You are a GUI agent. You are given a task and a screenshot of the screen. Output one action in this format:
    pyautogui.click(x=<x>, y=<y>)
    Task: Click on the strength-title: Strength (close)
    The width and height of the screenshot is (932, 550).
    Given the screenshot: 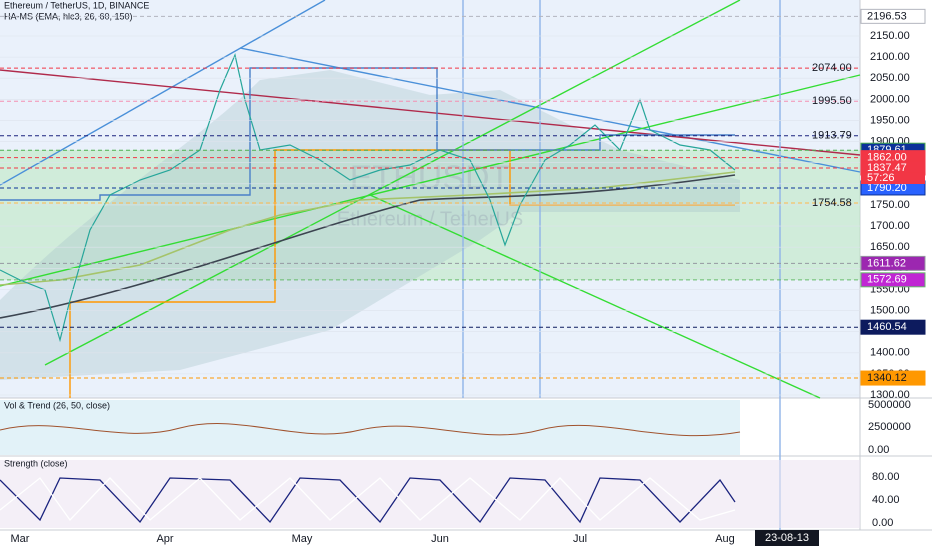 What is the action you would take?
    pyautogui.click(x=36, y=463)
    